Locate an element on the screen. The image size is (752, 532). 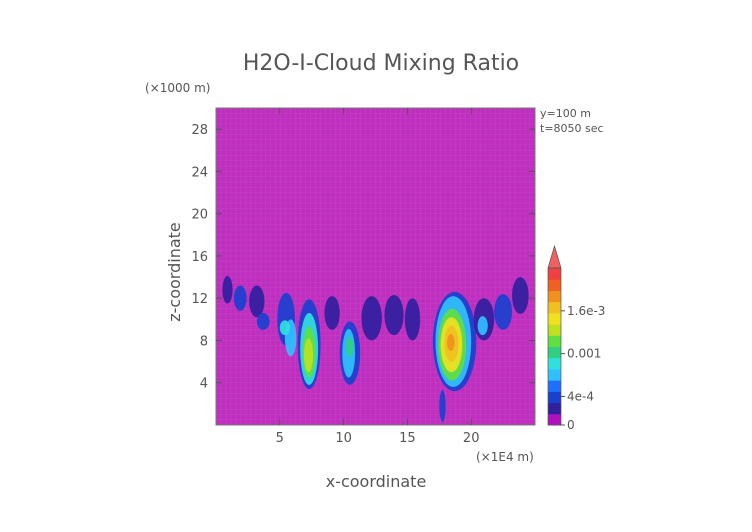
y-axis-label: z-coordinate is located at coordinates (174, 272).